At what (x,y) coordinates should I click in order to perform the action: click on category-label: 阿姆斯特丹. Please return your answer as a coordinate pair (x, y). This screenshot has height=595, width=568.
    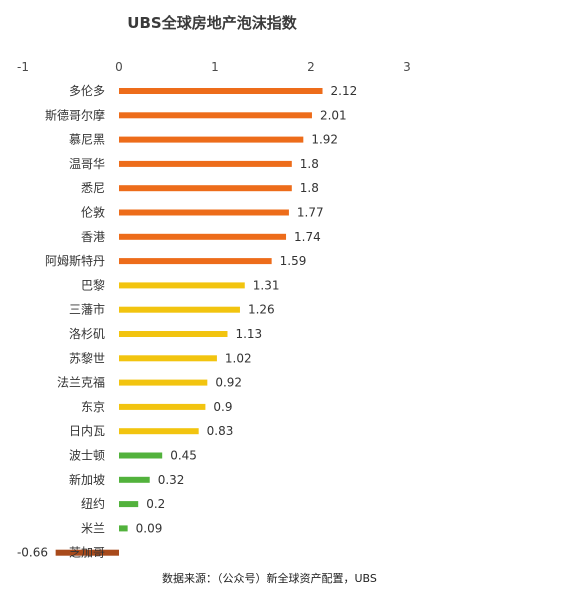
    Looking at the image, I should click on (75, 260).